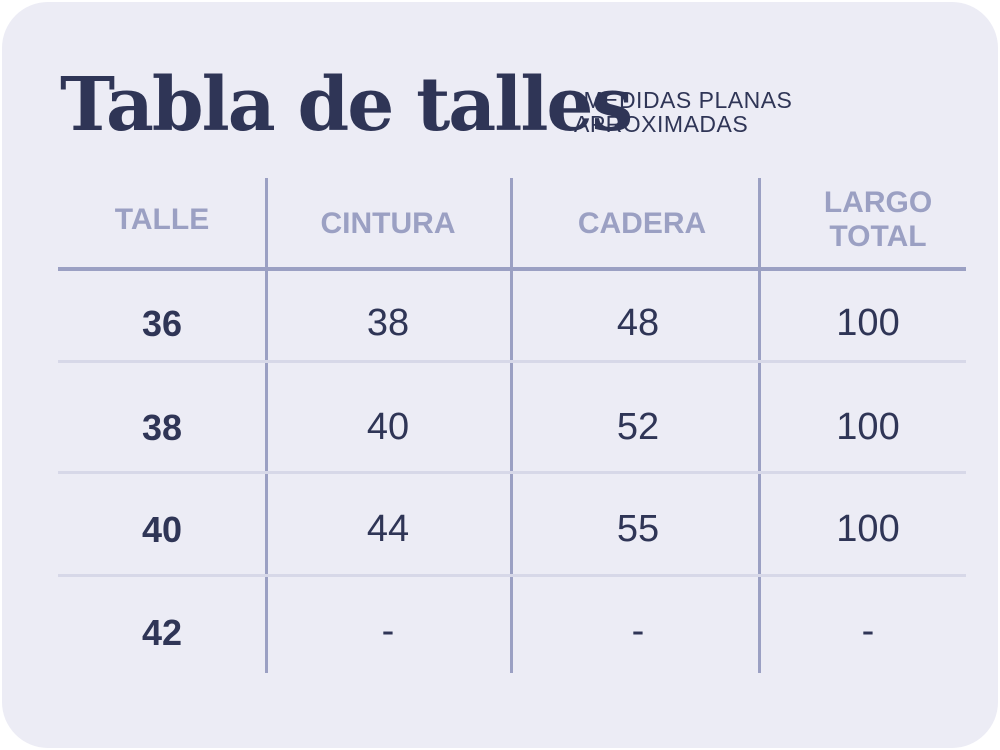 The width and height of the screenshot is (1000, 750). I want to click on row-40-cadera: 55, so click(638, 529).